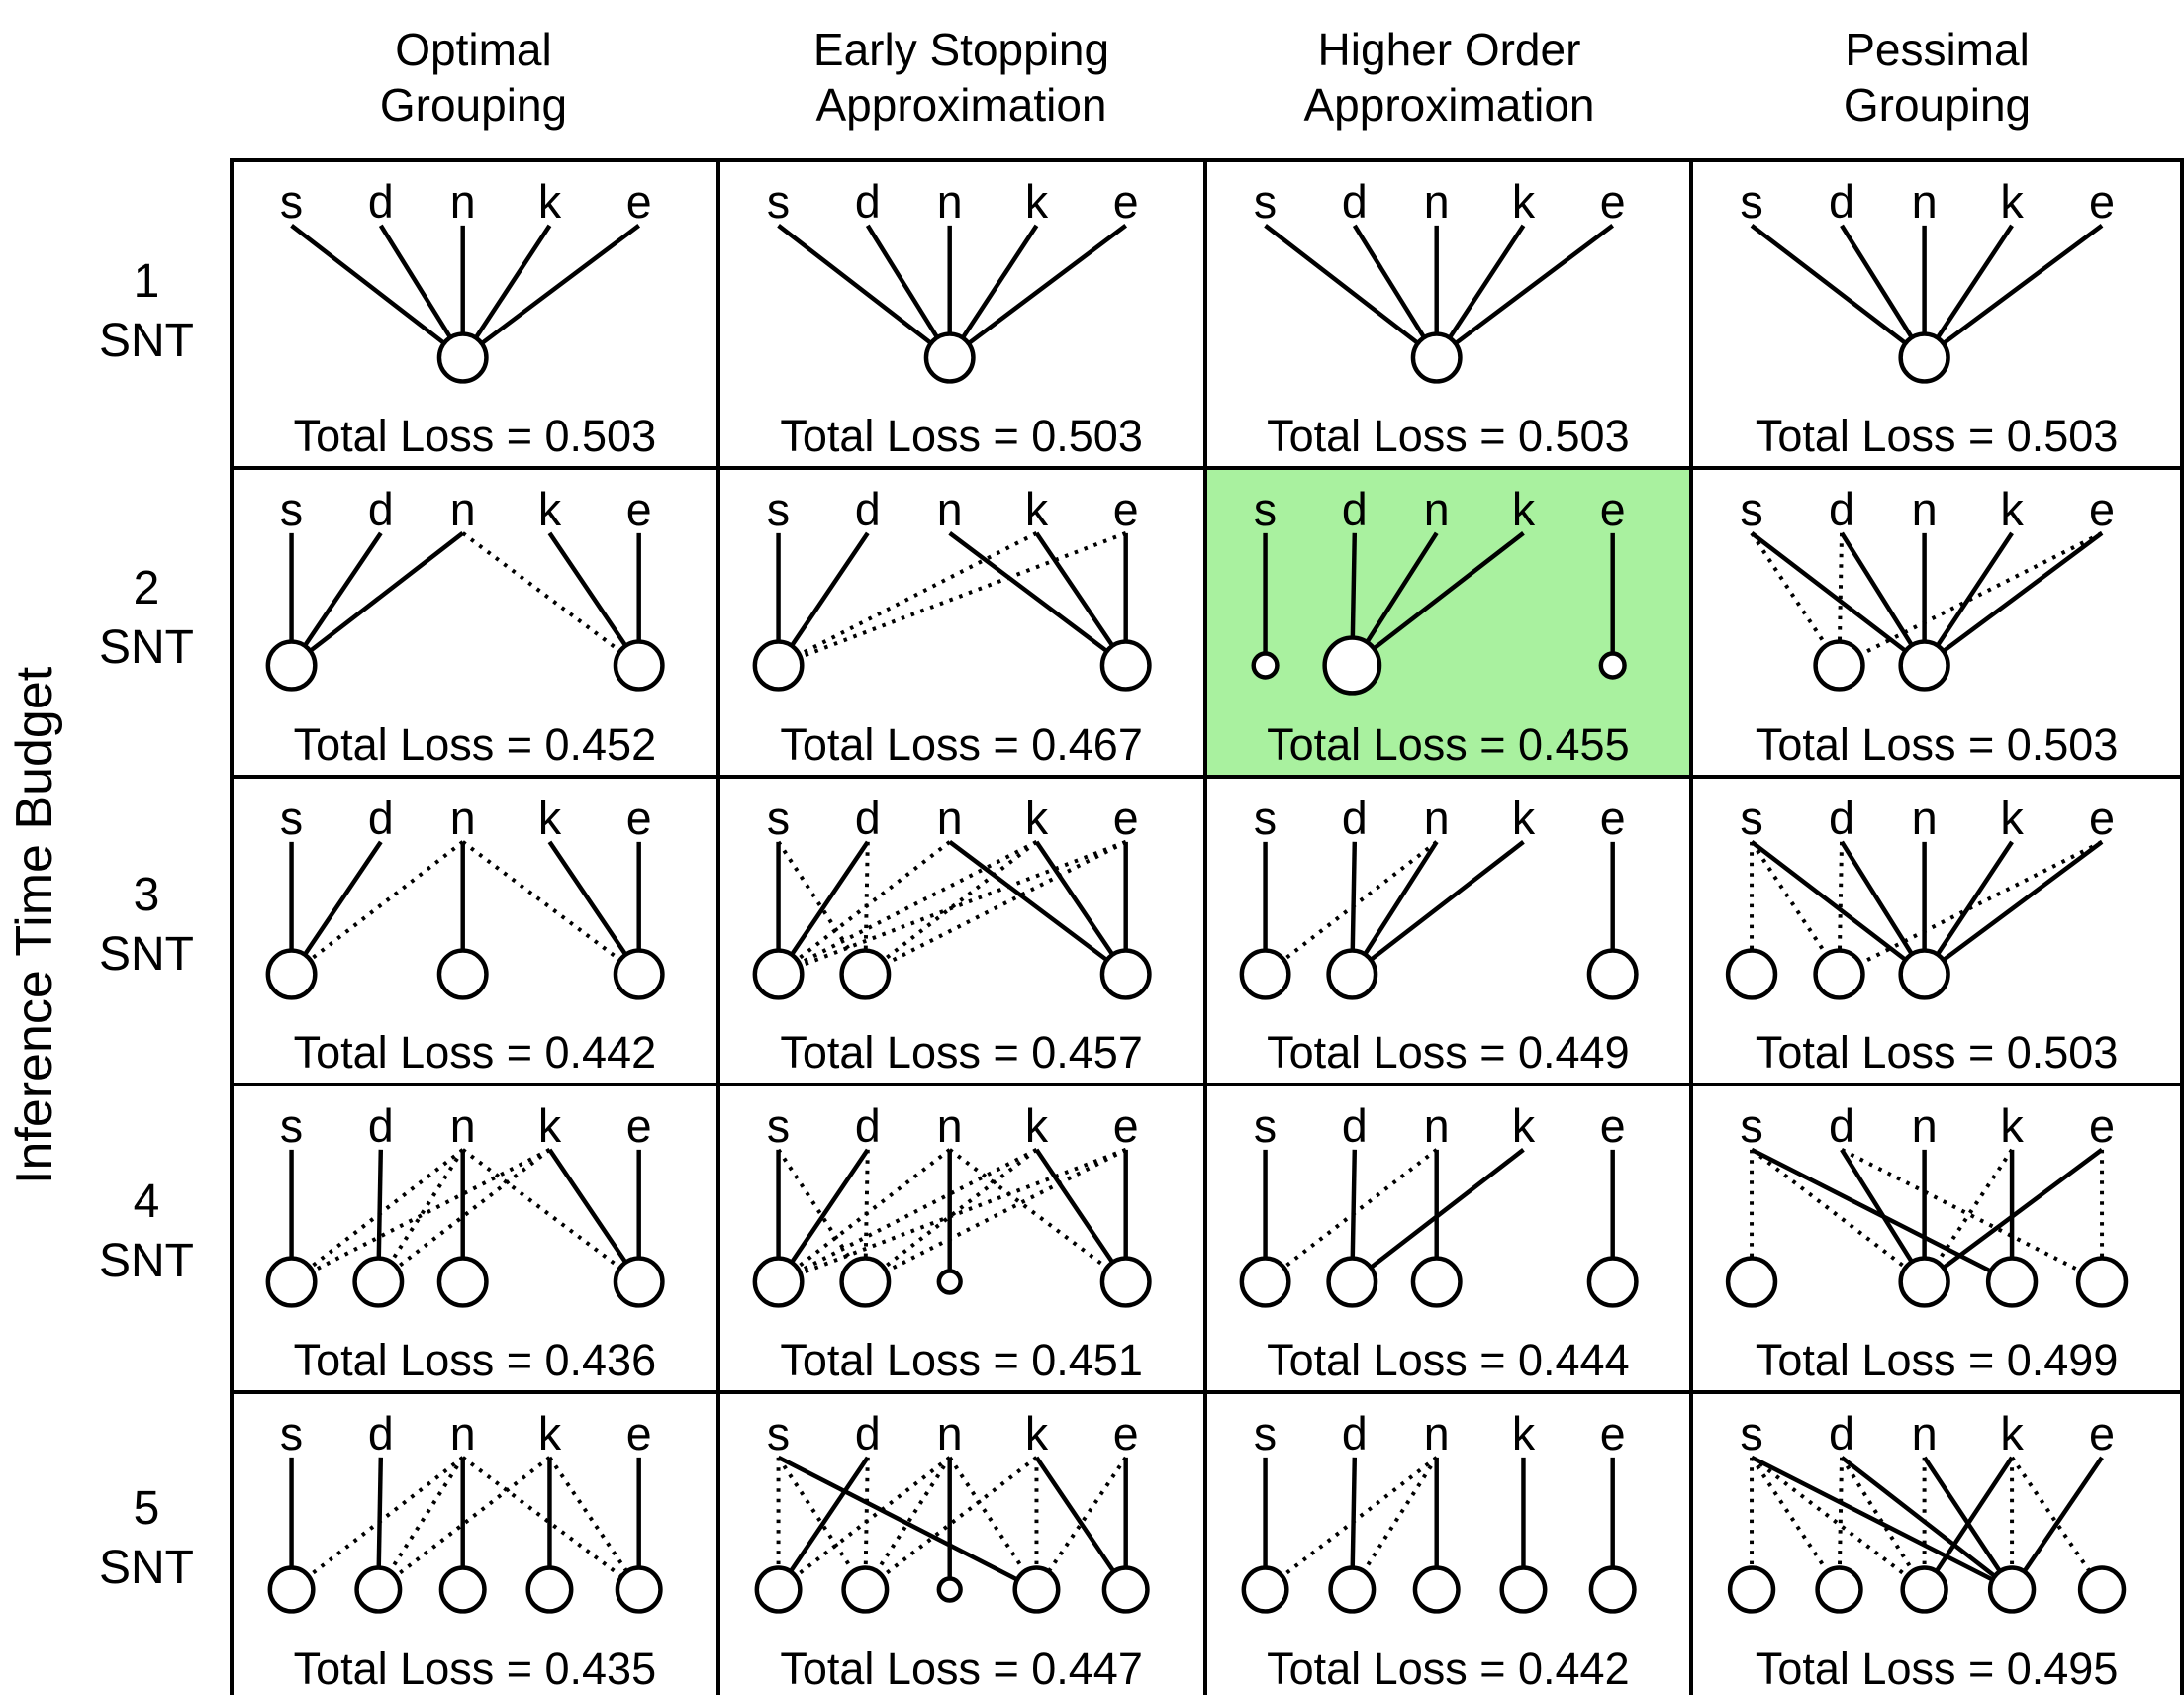  I want to click on cell-r4-c1: s d n k e Total Loss = 0.436, so click(477, 1240).